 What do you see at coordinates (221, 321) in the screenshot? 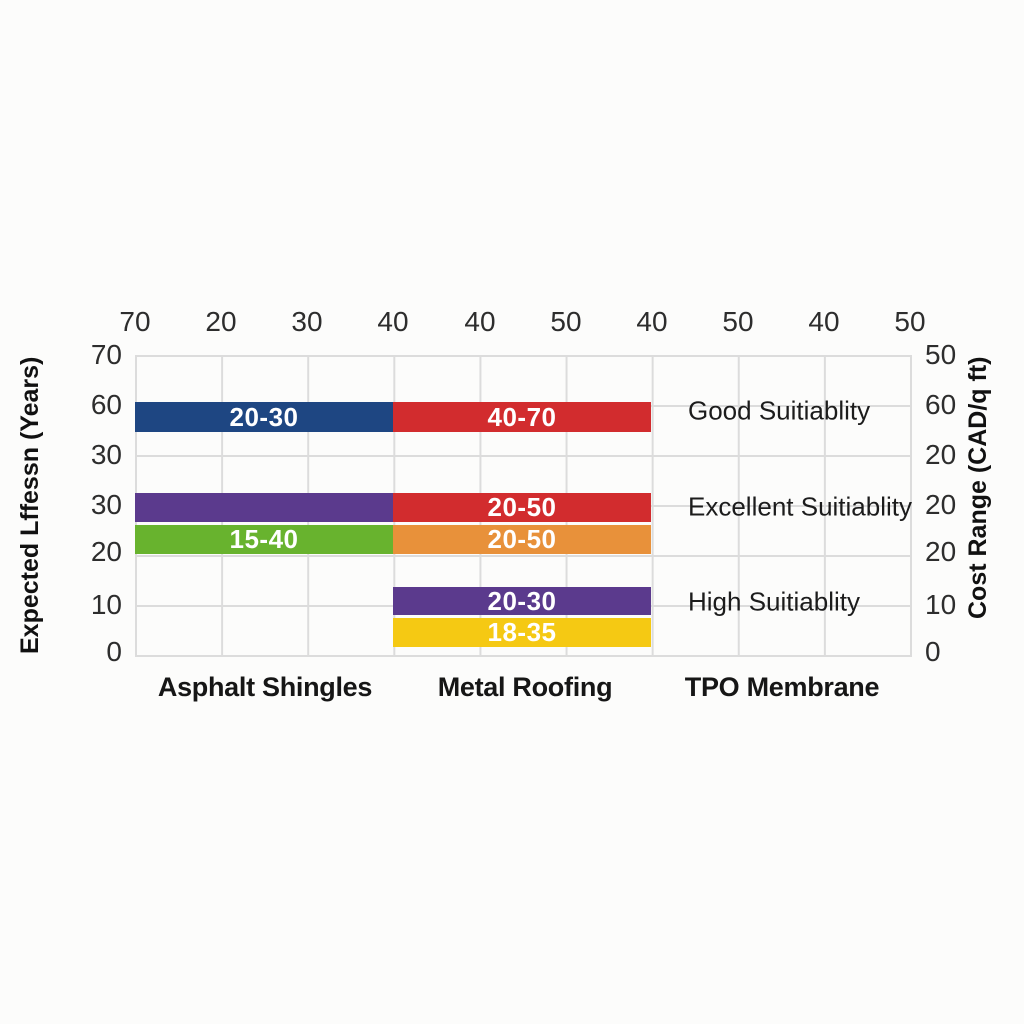
I see `top-axis-tick: 20` at bounding box center [221, 321].